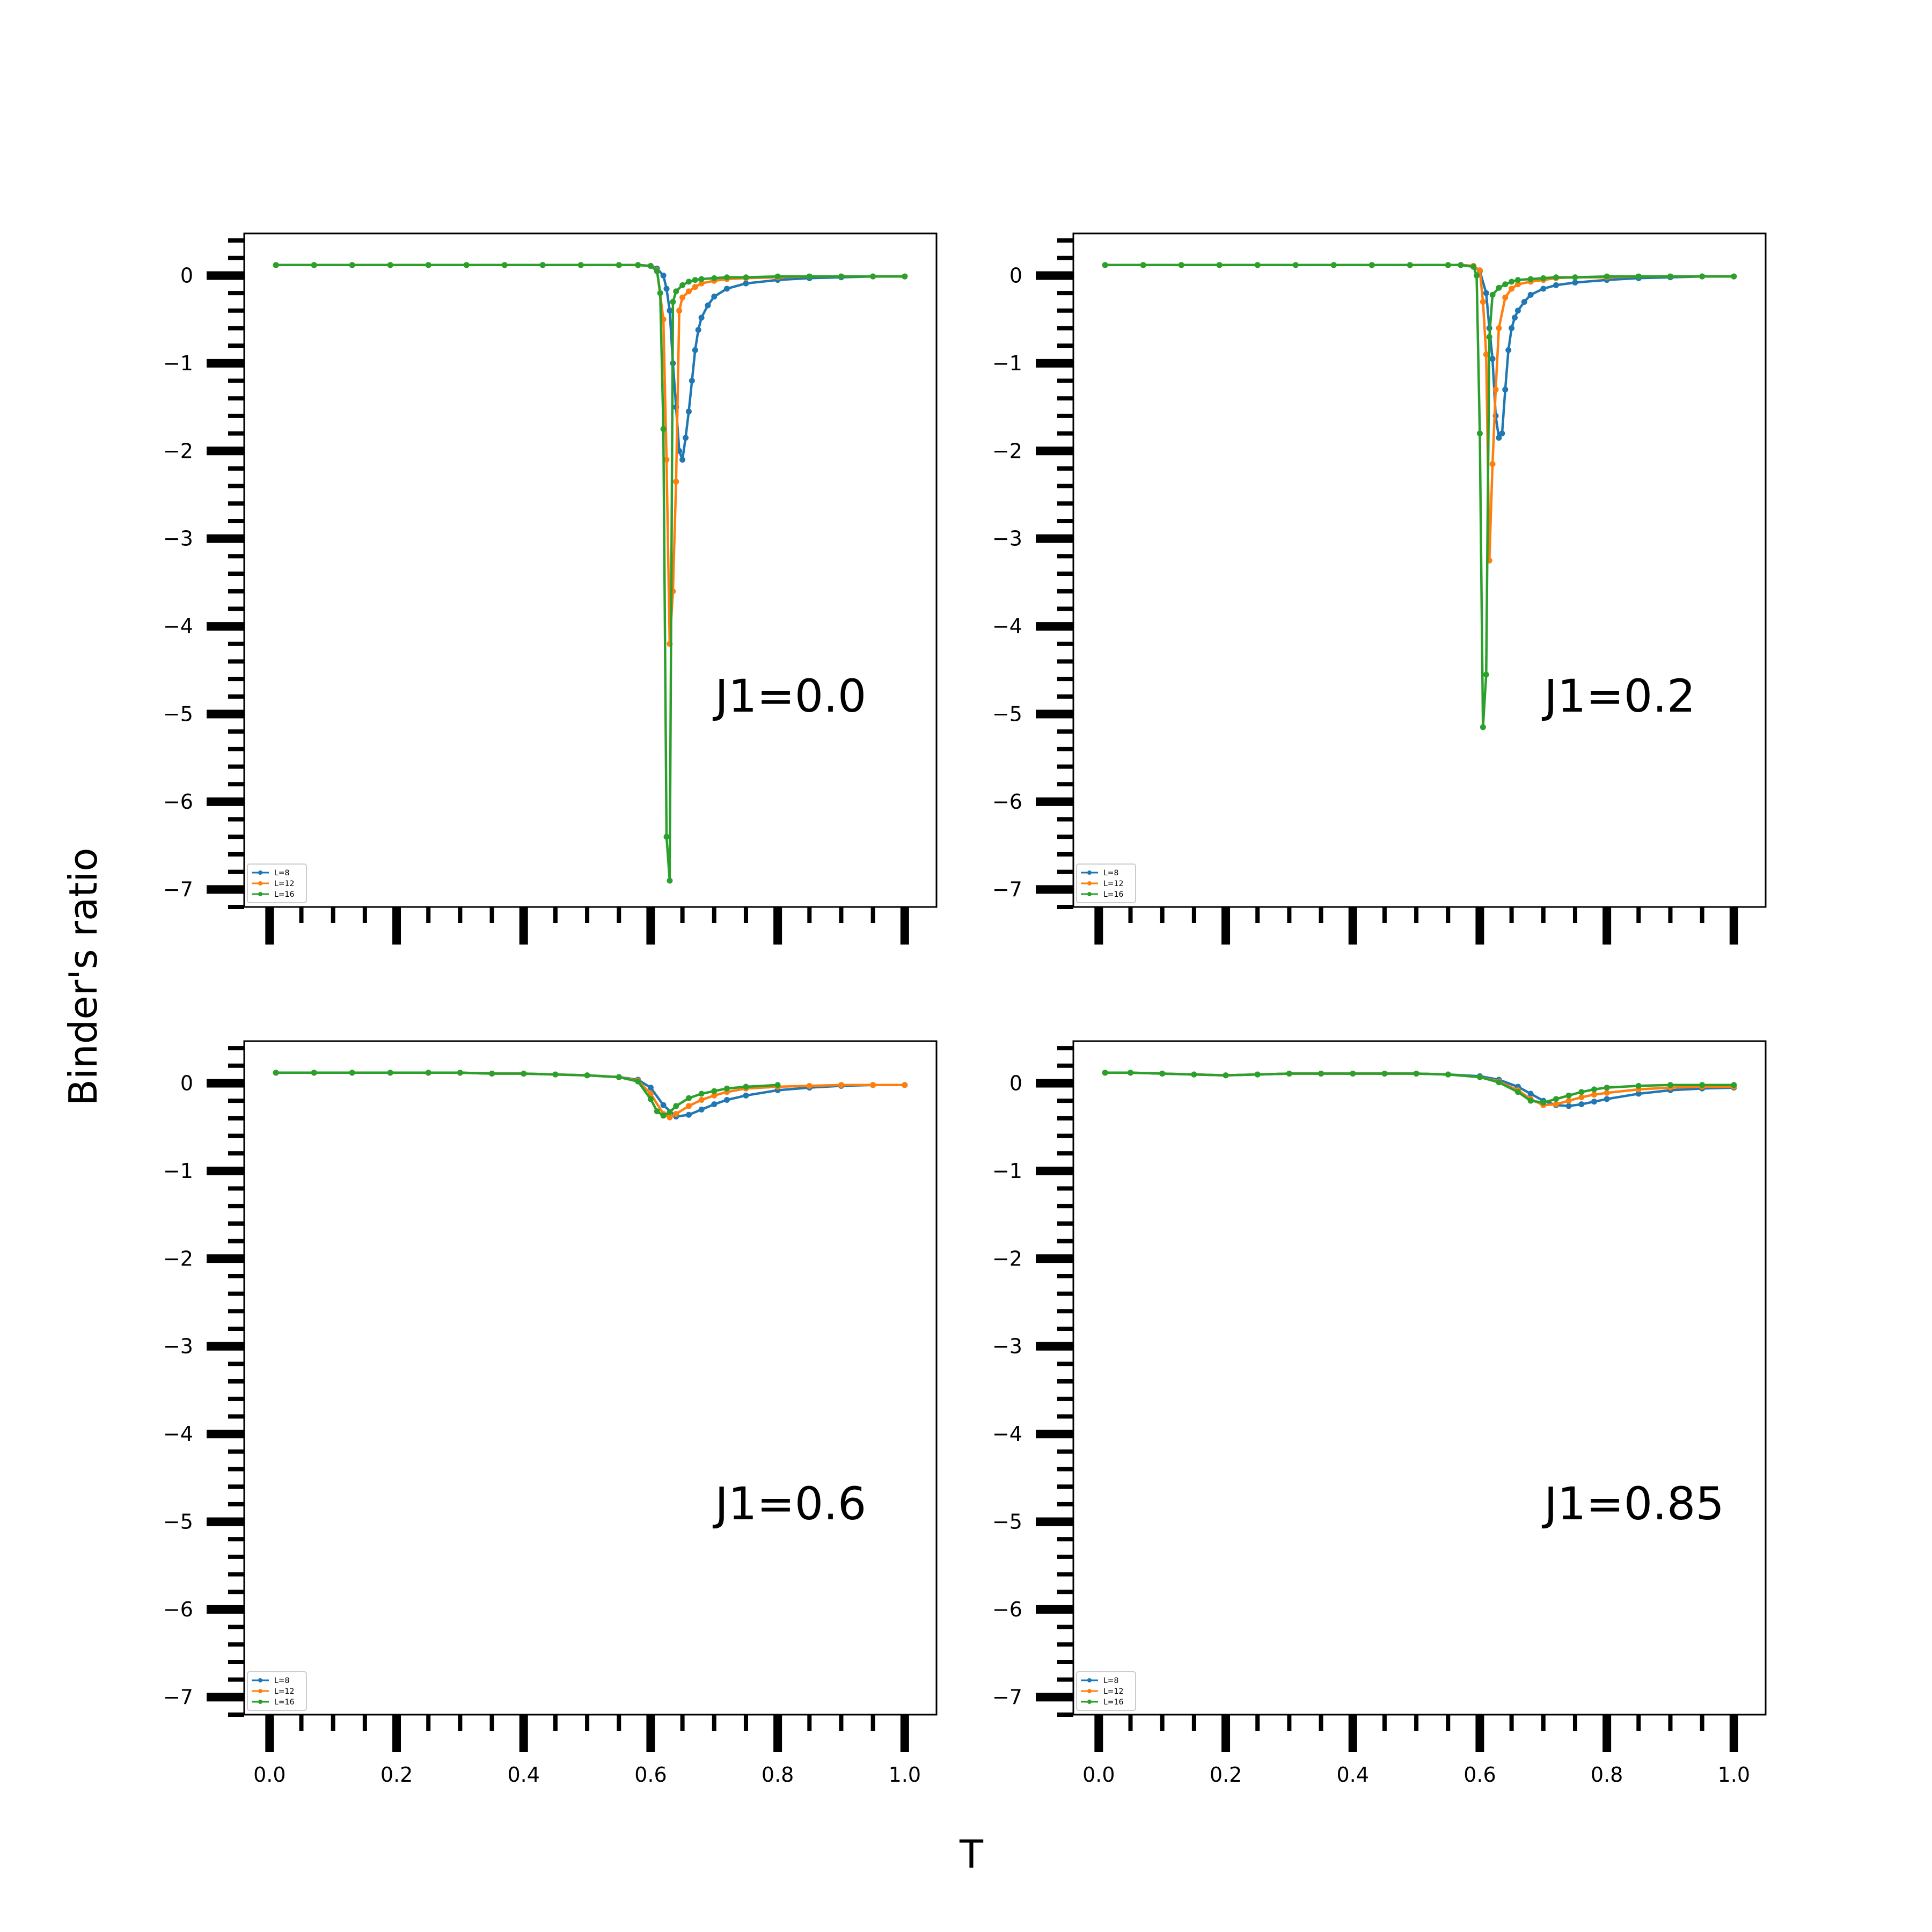 This screenshot has width=1932, height=1932. Describe the element at coordinates (971, 1854) in the screenshot. I see `x-axis-label: T` at that location.